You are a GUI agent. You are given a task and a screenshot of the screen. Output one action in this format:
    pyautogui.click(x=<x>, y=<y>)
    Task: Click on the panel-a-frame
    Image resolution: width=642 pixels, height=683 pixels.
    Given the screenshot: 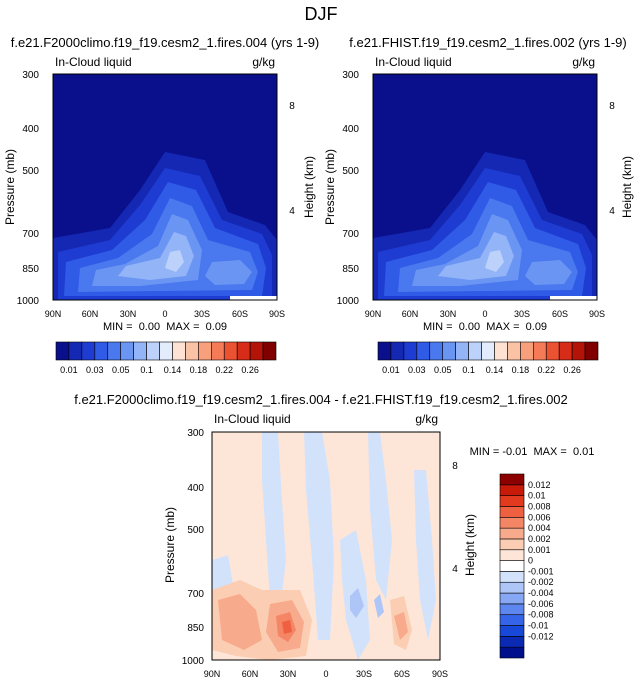 What is the action you would take?
    pyautogui.click(x=165, y=187)
    